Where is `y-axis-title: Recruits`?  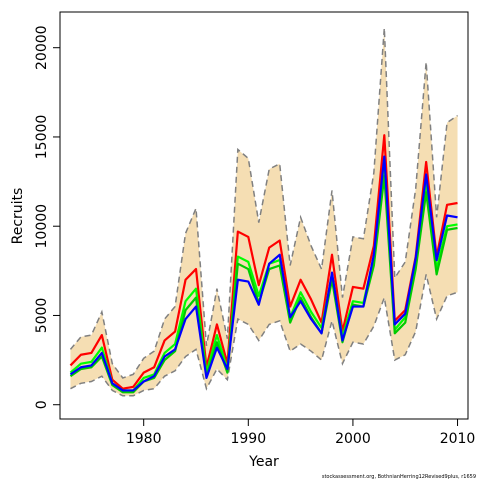 y-axis-title: Recruits is located at coordinates (18, 216).